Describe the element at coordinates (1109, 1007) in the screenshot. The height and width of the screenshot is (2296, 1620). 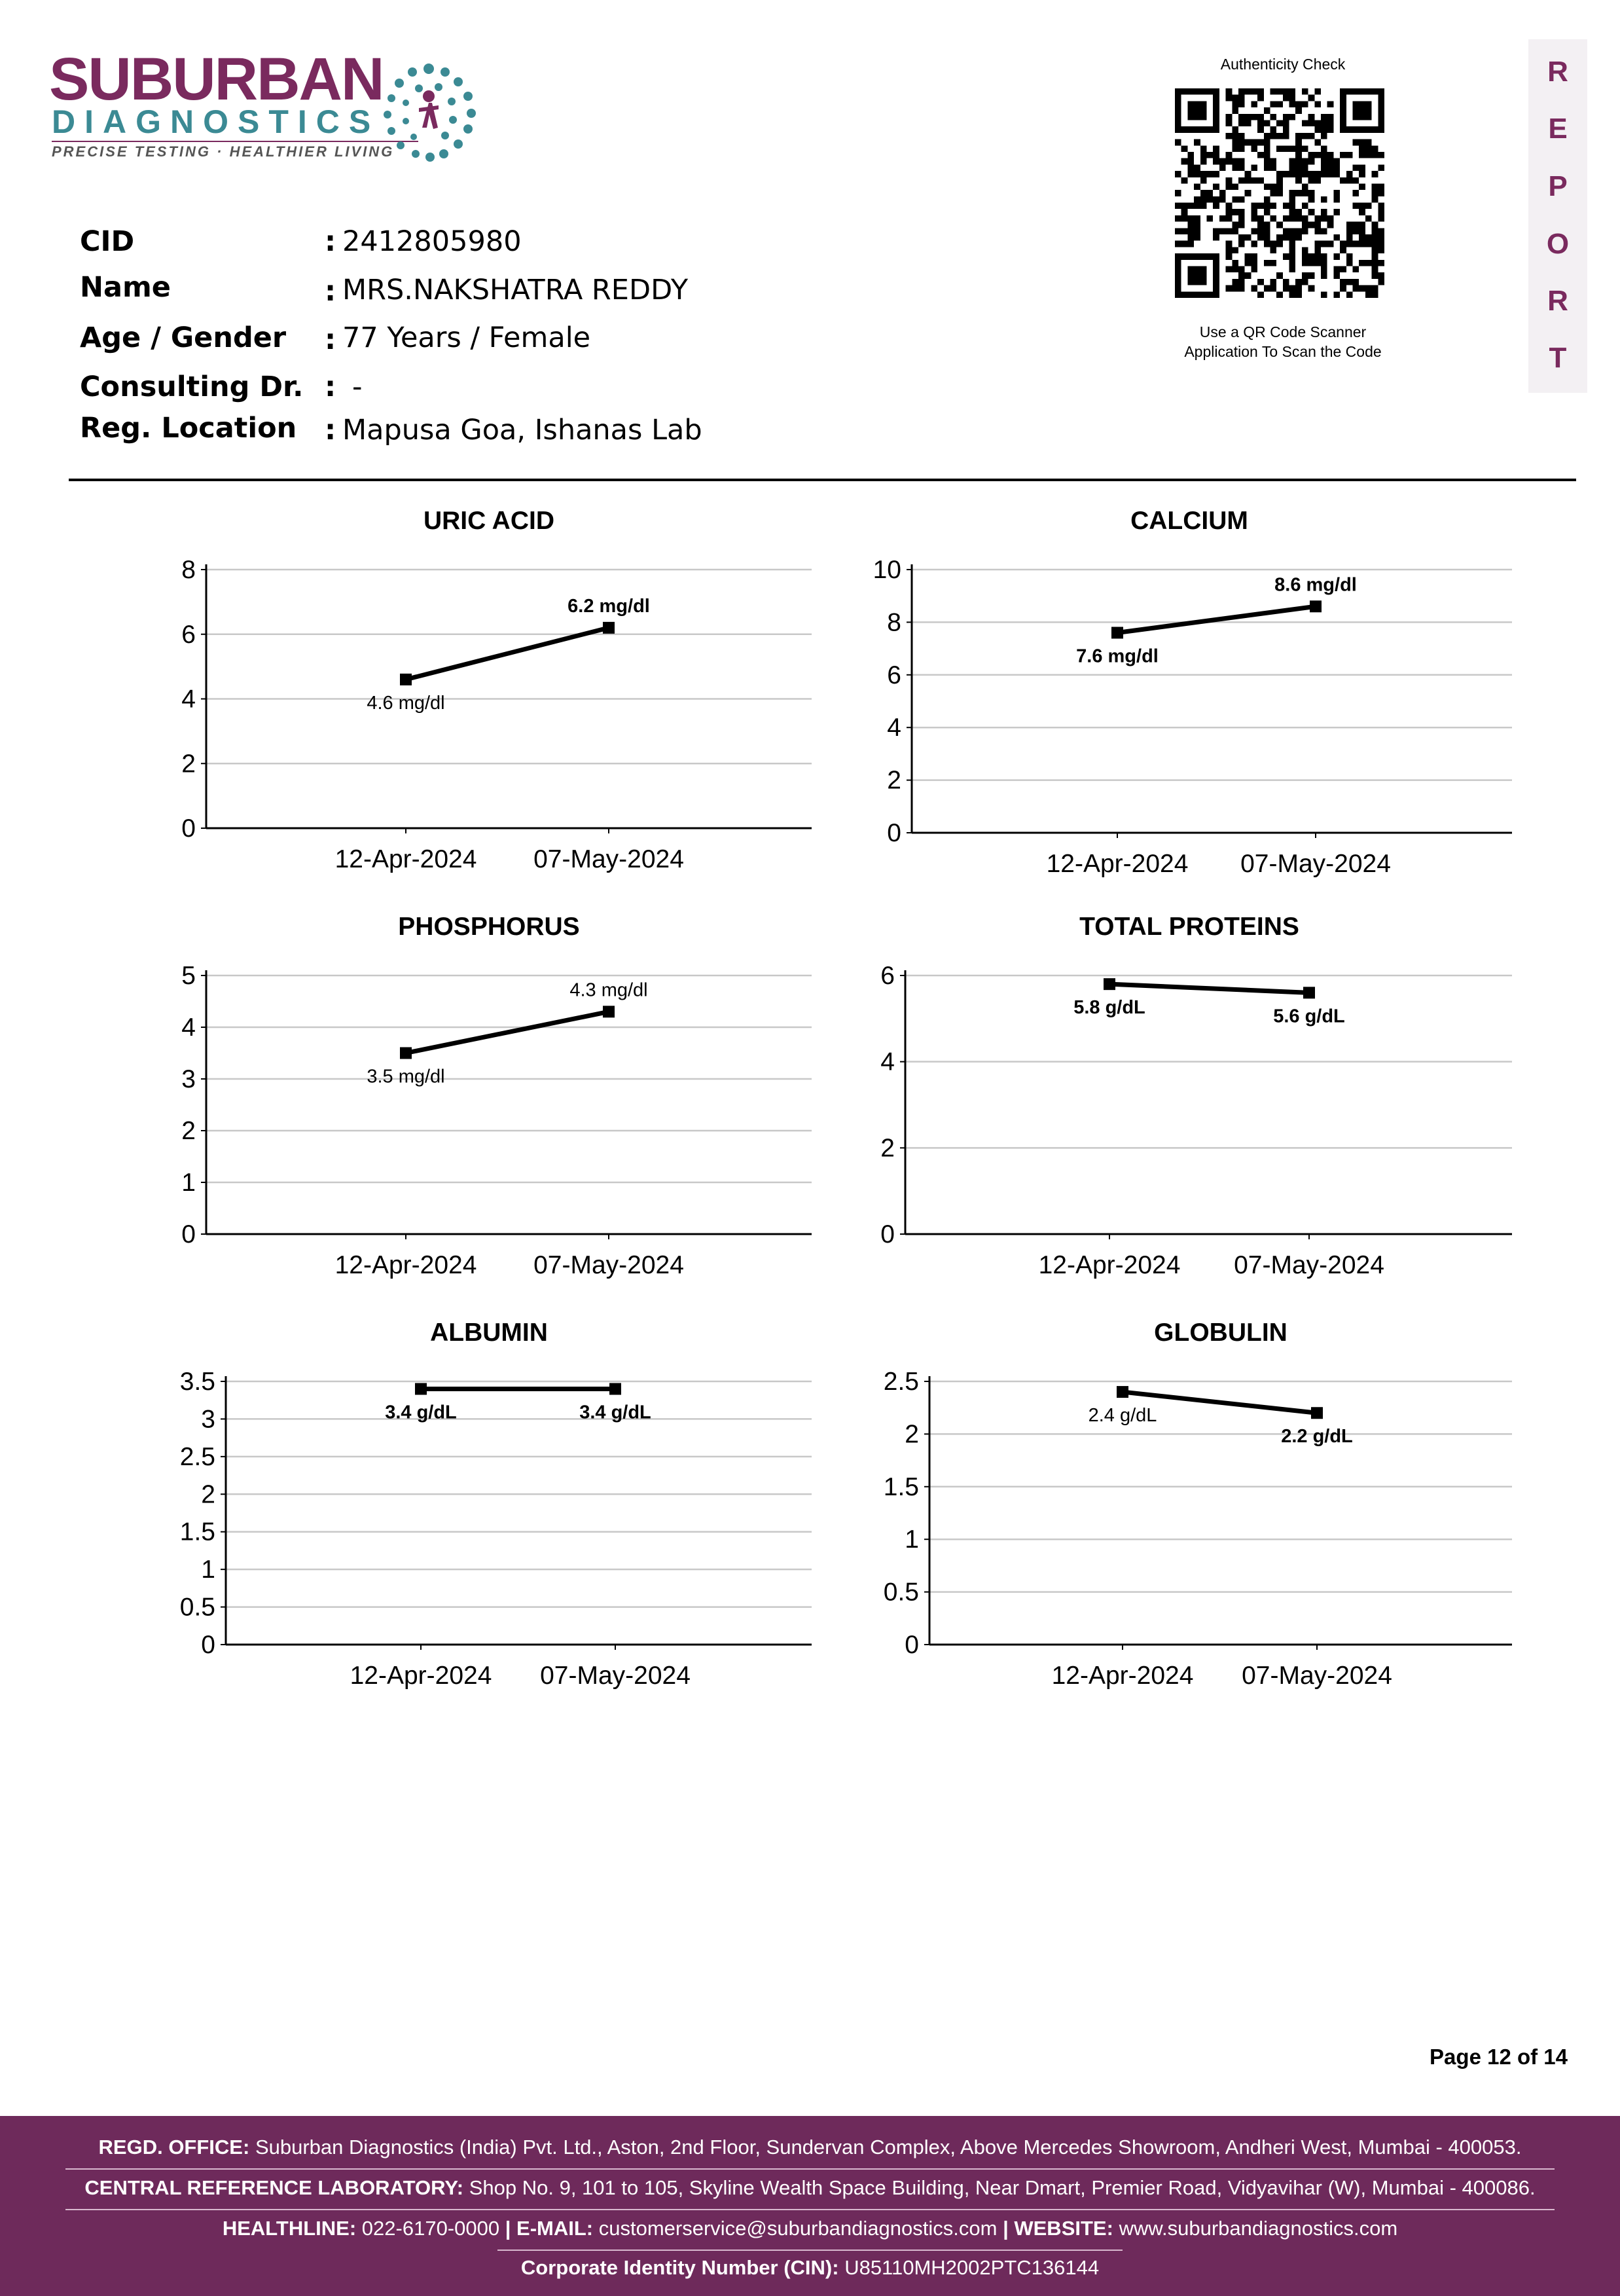
I see `data-label: 5.8 g/dL` at that location.